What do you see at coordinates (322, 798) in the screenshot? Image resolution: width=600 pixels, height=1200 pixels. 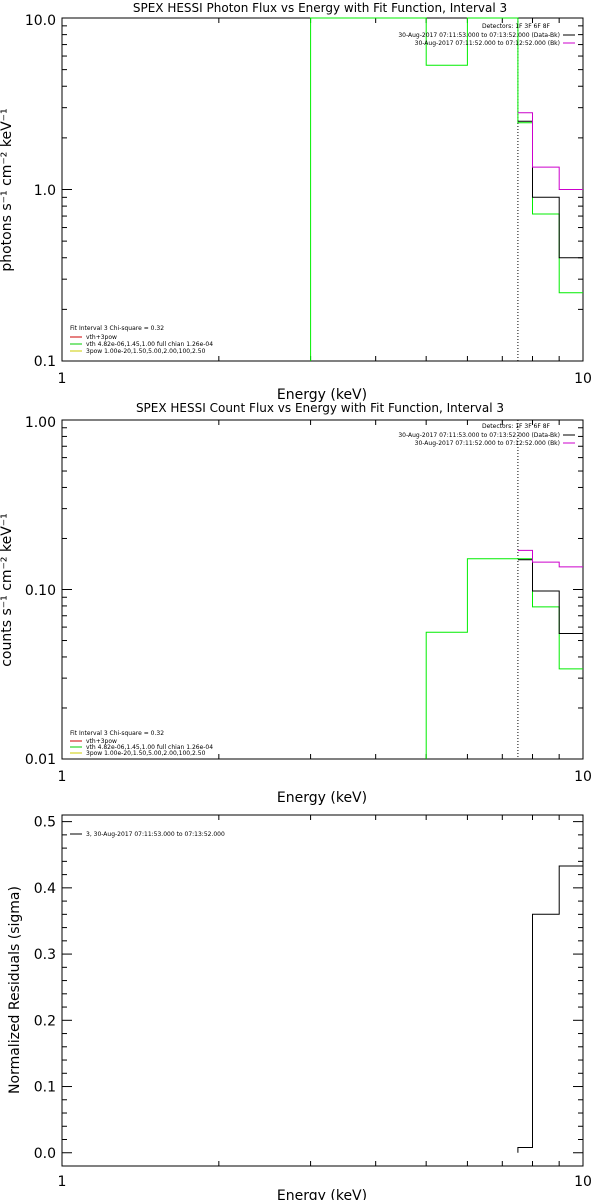 I see `panel2-xlabel: Energy (keV)` at bounding box center [322, 798].